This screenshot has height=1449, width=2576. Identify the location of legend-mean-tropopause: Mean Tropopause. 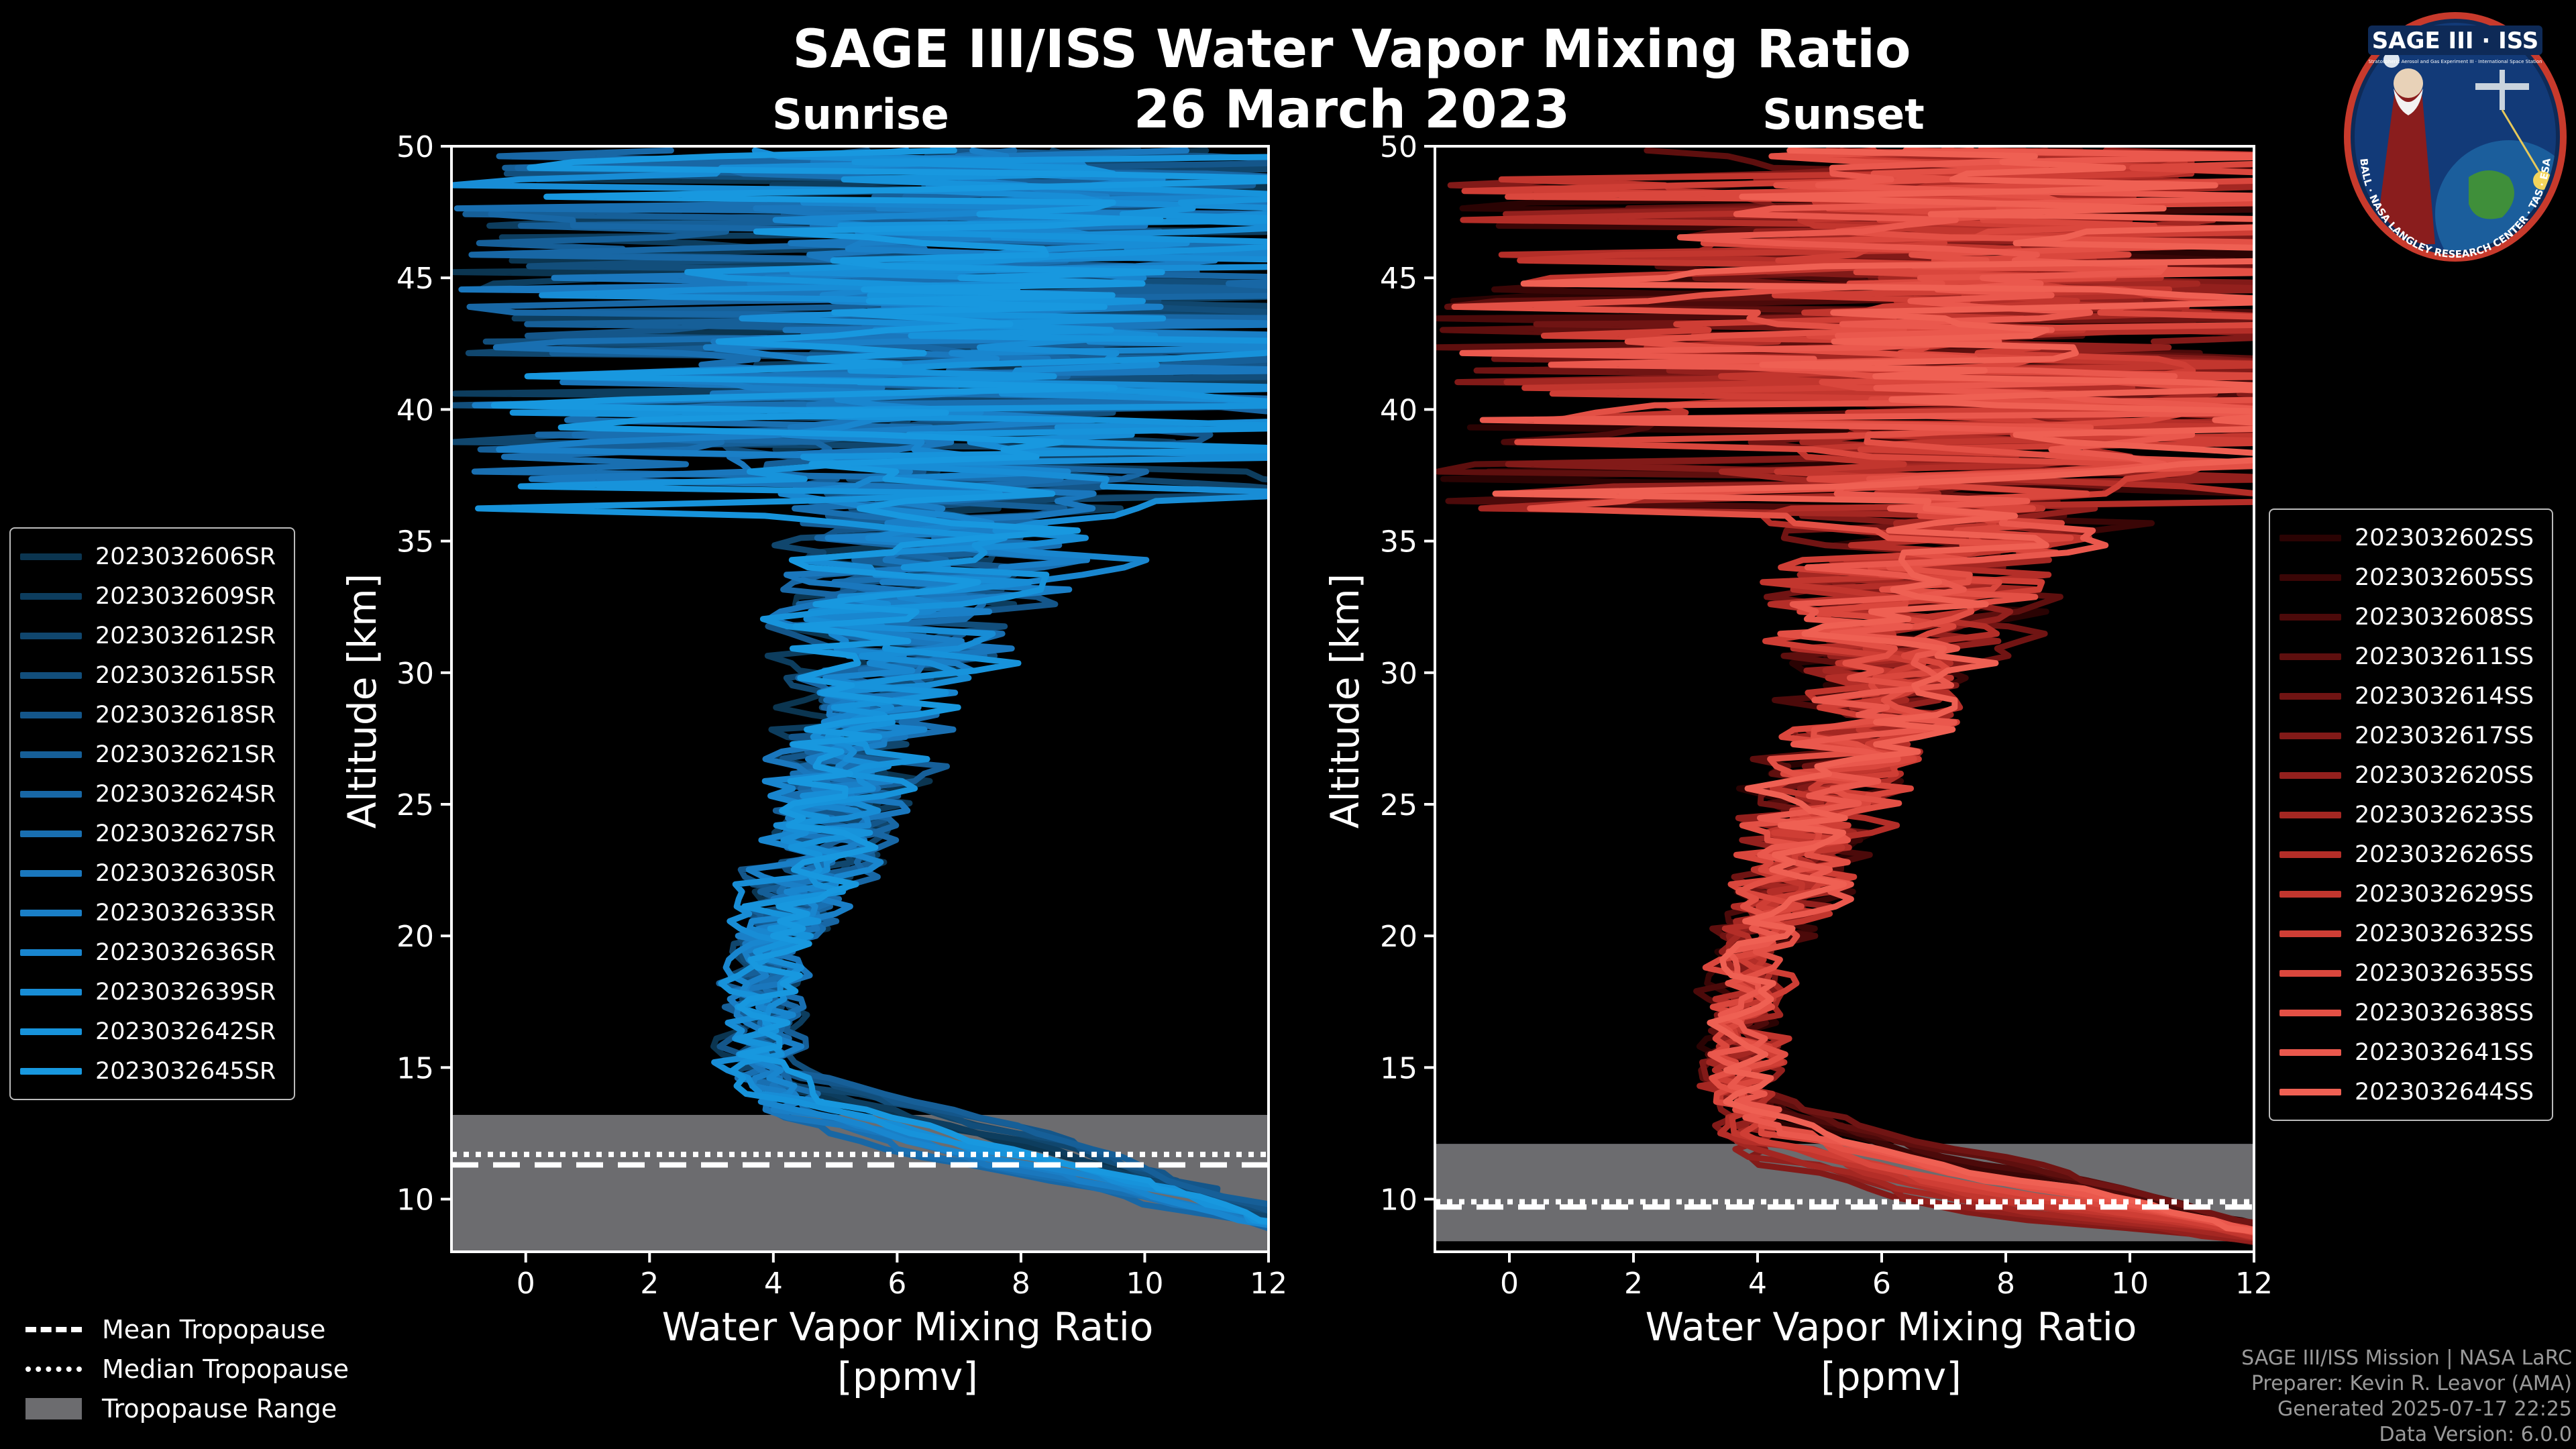
(187, 1329).